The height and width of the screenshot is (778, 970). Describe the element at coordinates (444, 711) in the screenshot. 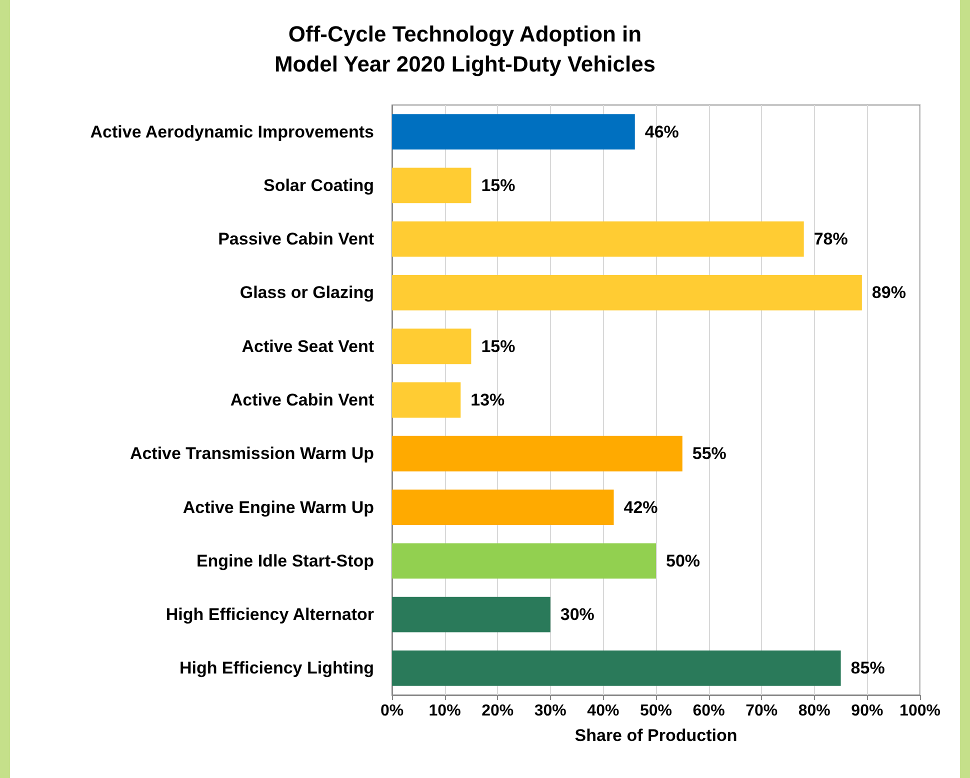

I see `x-tick-label: 10%` at that location.